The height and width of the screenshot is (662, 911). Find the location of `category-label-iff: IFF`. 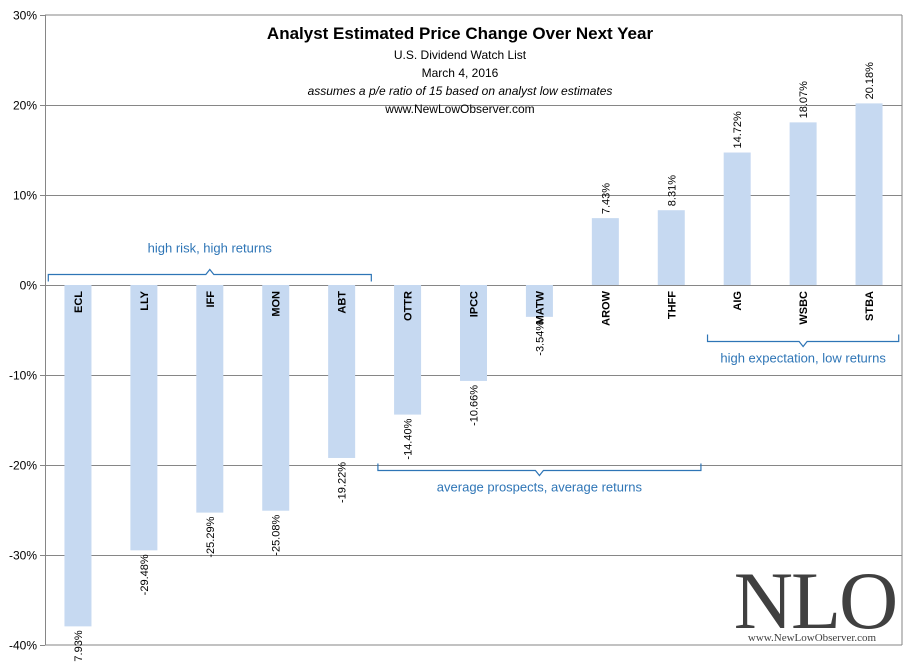

category-label-iff: IFF is located at coordinates (211, 299).